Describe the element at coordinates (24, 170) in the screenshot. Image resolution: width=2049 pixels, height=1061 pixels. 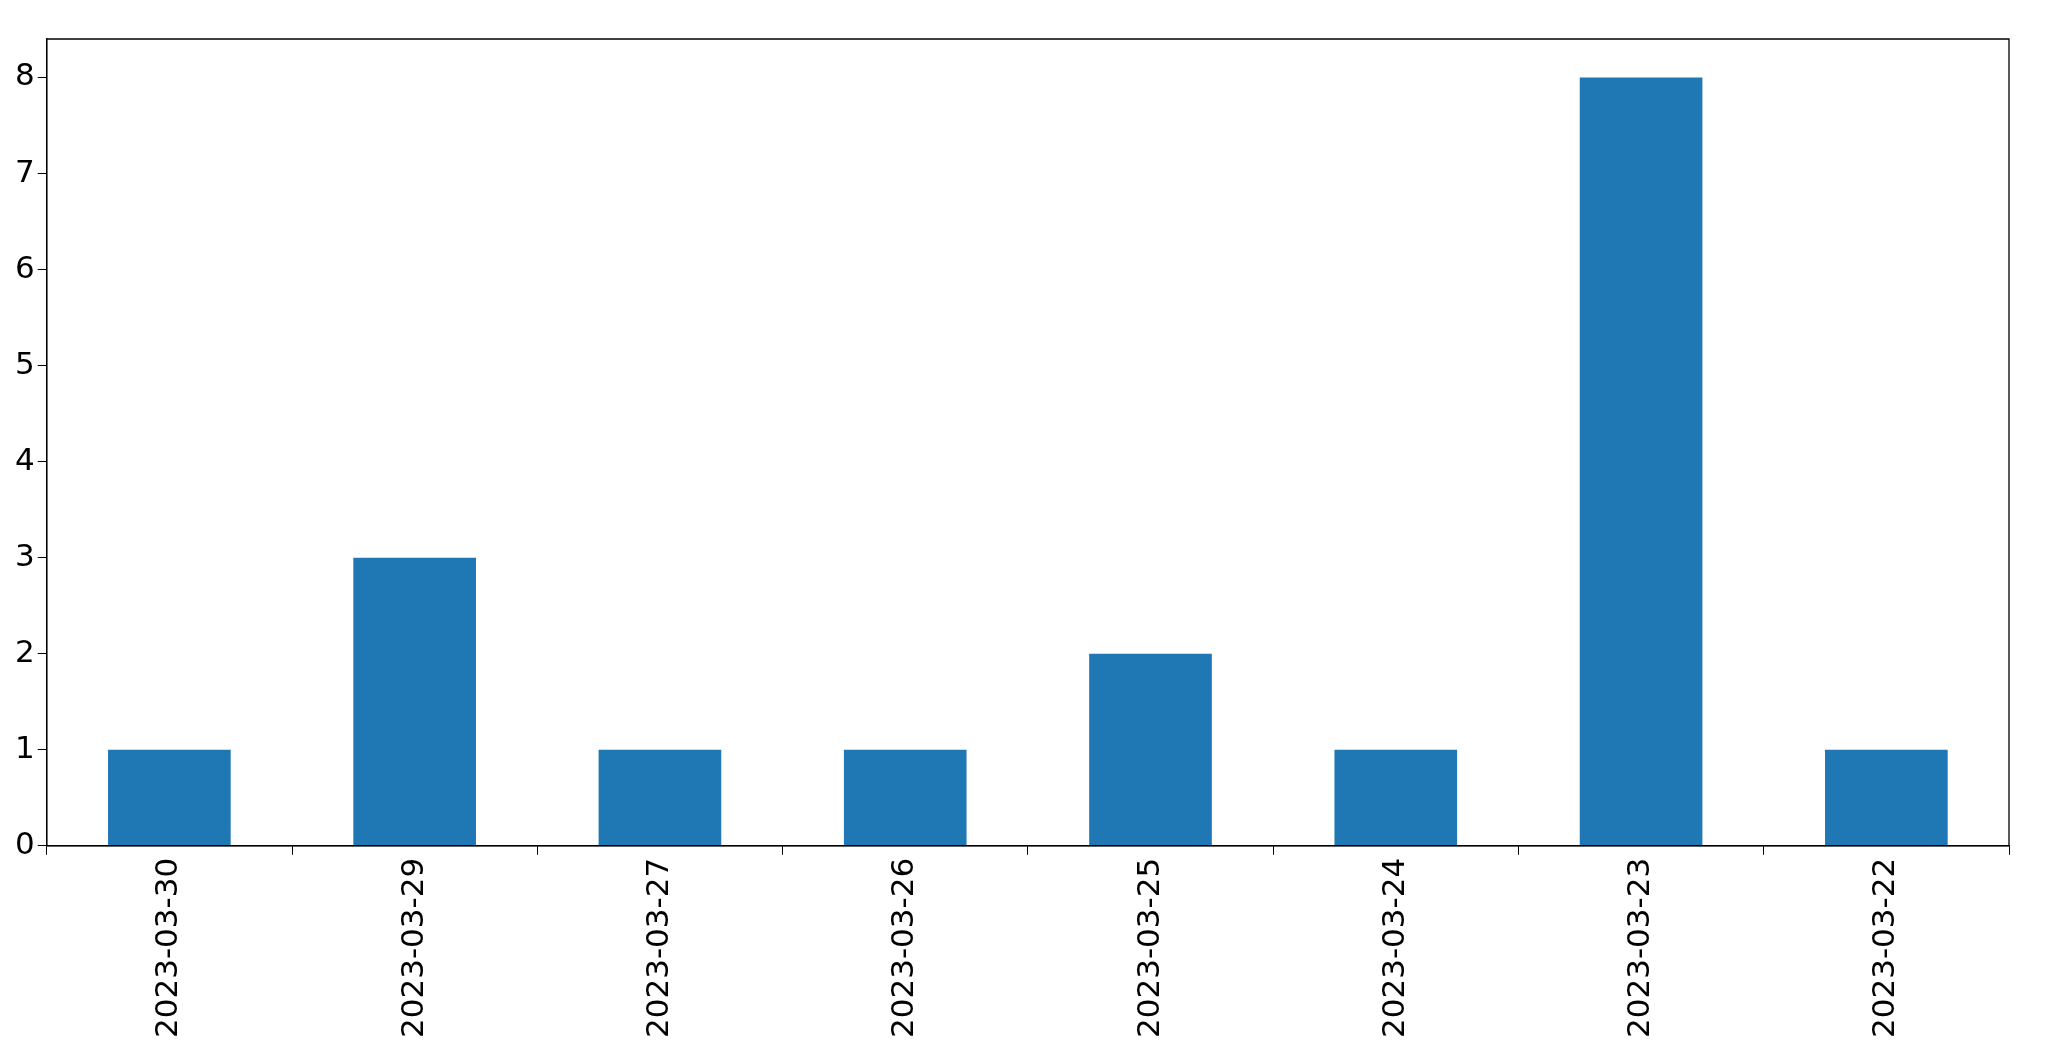
I see `y-tick-label: 7` at that location.